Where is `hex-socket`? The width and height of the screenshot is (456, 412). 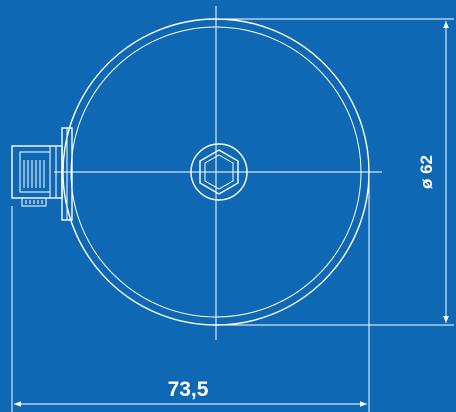
hex-socket is located at coordinates (219, 172).